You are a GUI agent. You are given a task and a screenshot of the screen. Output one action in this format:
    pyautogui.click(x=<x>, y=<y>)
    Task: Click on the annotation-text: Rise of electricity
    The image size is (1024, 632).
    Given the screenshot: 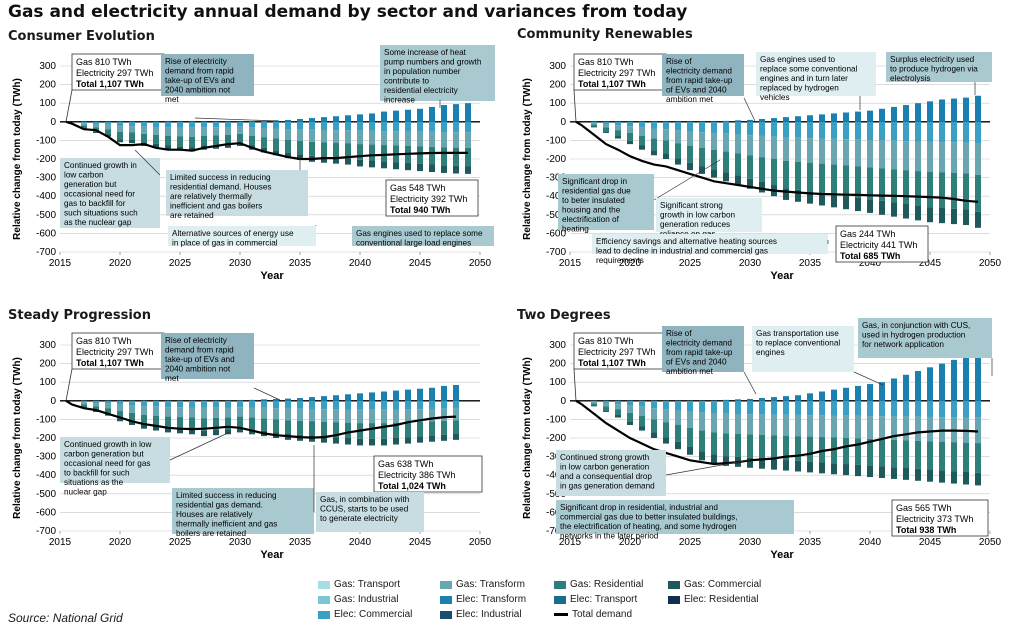 What is the action you would take?
    pyautogui.click(x=196, y=340)
    